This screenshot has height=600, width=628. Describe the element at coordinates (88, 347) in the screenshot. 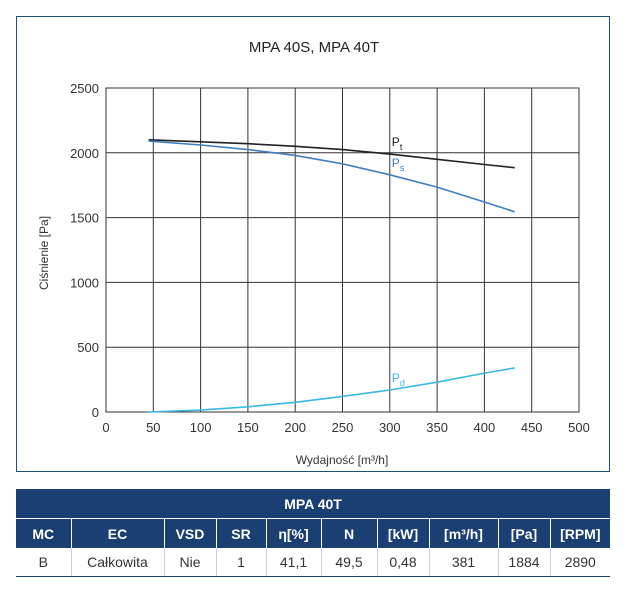

I see `y-tick-label: 500` at that location.